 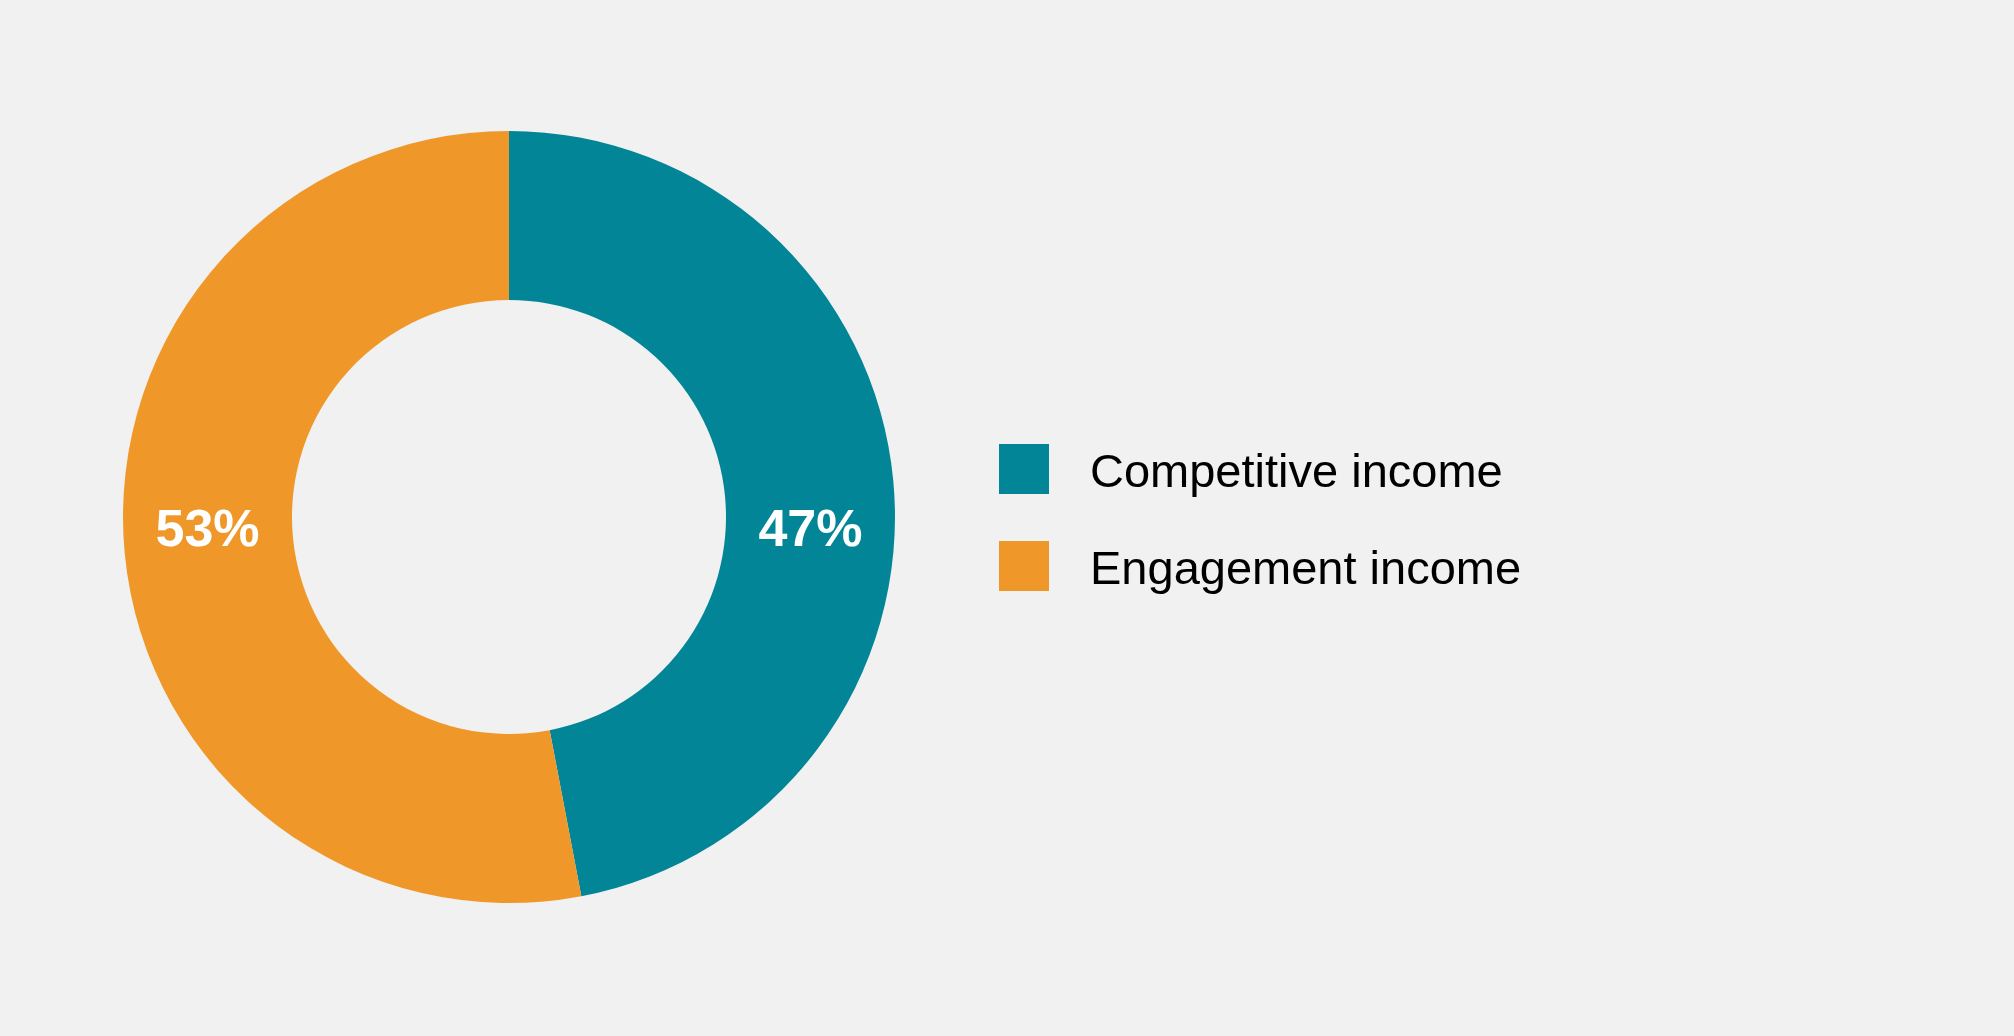 What do you see at coordinates (1296, 470) in the screenshot?
I see `legend-label: Competitive income` at bounding box center [1296, 470].